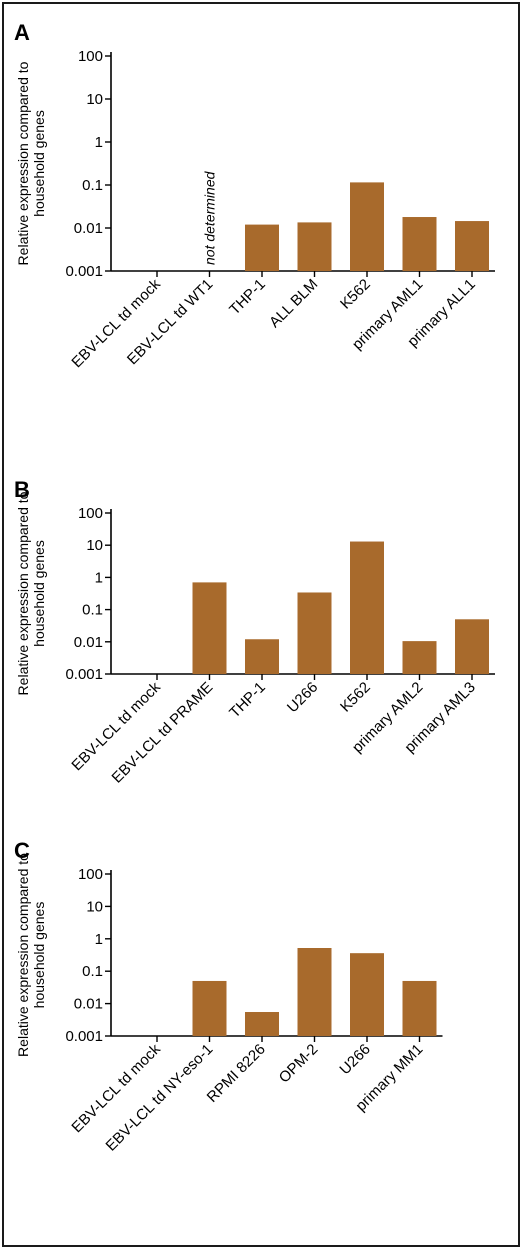  I want to click on category-label: EBV-LCL td NY-eso-1, so click(160, 1098).